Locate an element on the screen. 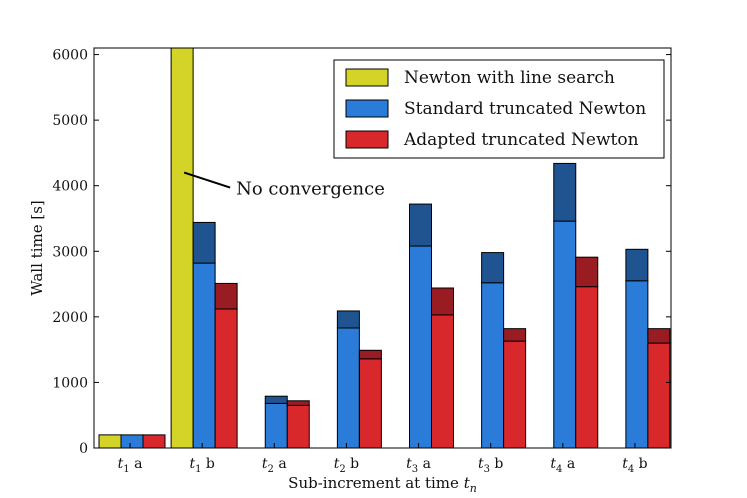 Image resolution: width=747 pixels, height=498 pixels. x-tick-label: t4 a is located at coordinates (562, 465).